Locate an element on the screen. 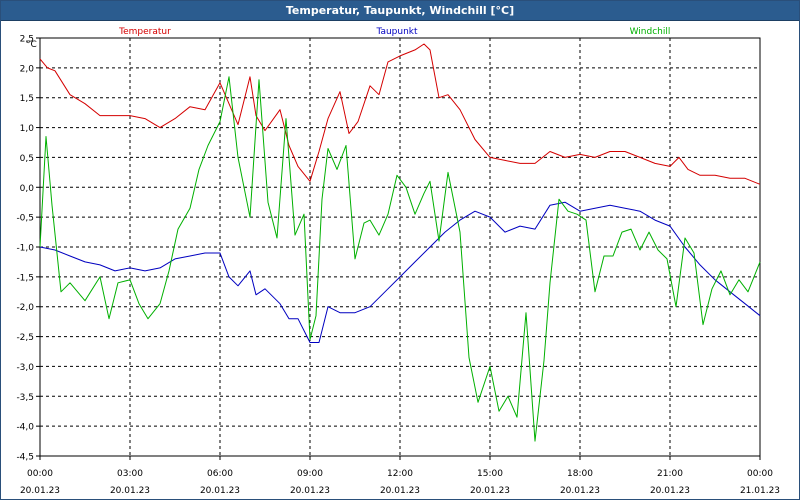 The width and height of the screenshot is (800, 500). x-tick-time: 09:00 is located at coordinates (310, 474).